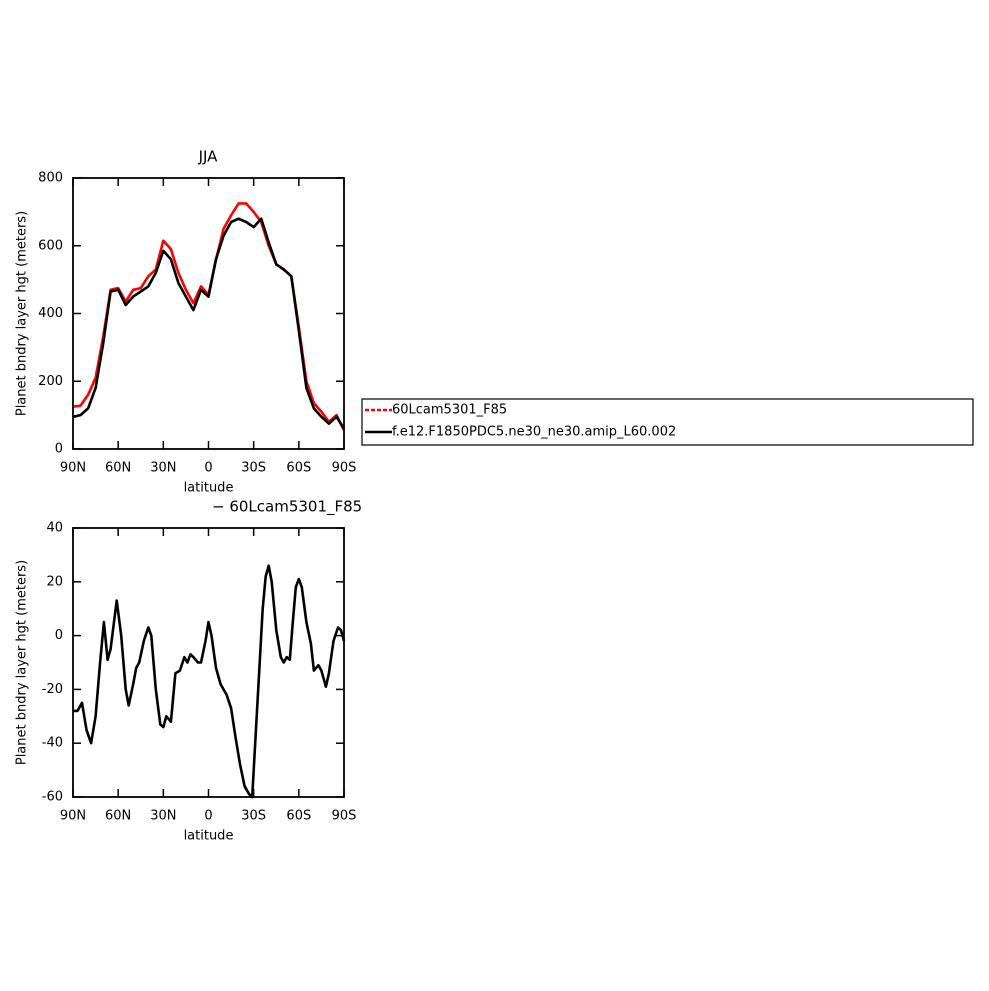 This screenshot has height=991, width=989. I want to click on y-tick-label: -40, so click(52, 743).